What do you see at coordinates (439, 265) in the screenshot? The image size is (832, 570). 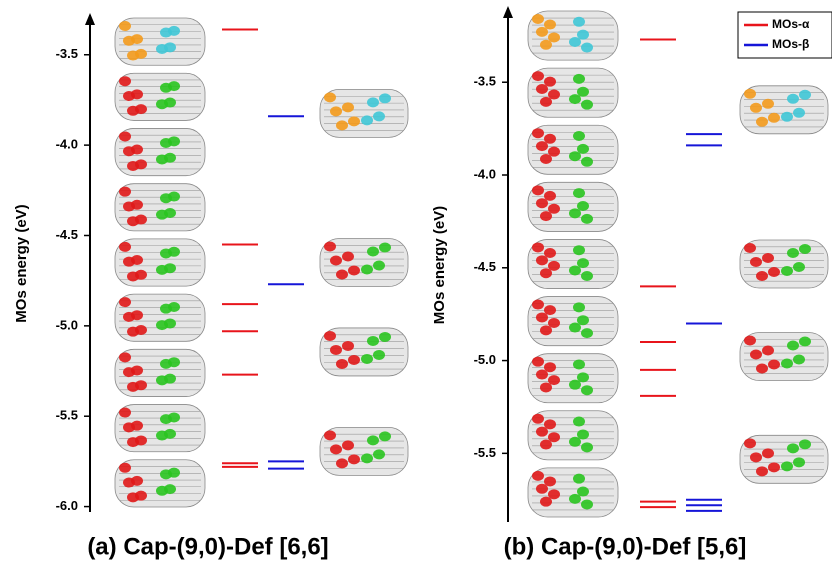 I see `y-axis-label: MOs energy (eV)` at bounding box center [439, 265].